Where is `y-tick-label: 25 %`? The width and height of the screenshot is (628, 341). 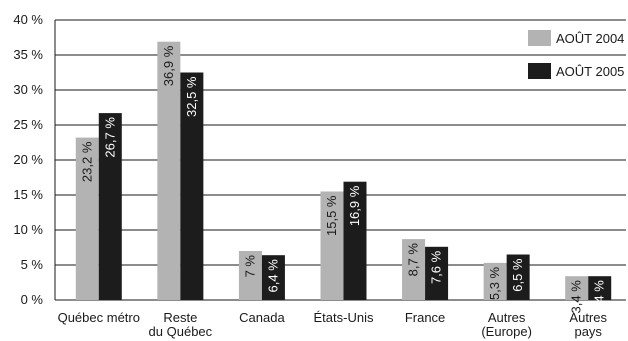 y-tick-label: 25 % is located at coordinates (28, 124).